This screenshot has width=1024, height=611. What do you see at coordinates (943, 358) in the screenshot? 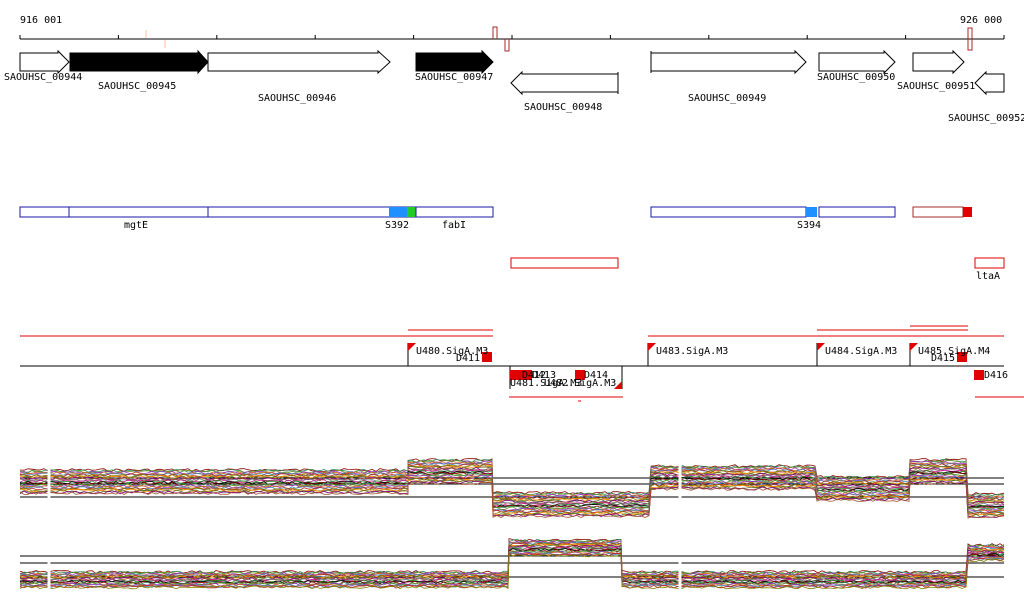
I see `terminator-label: D415` at bounding box center [943, 358].